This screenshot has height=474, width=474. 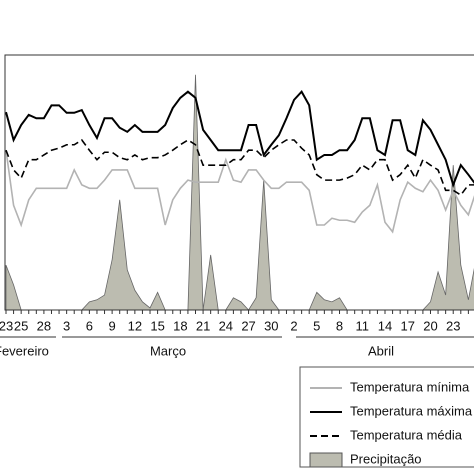 What do you see at coordinates (406, 434) in the screenshot?
I see `legend-label: Temperatura média` at bounding box center [406, 434].